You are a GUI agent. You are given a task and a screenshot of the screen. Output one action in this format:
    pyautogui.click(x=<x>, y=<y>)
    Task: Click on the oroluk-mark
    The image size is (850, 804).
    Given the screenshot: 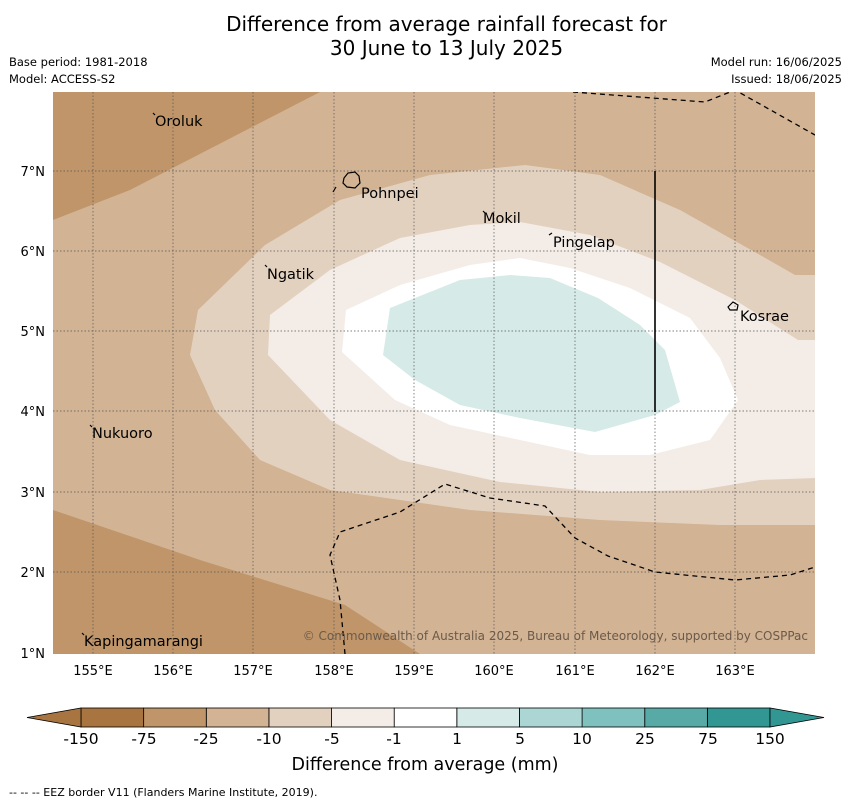 What is the action you would take?
    pyautogui.click(x=154, y=114)
    